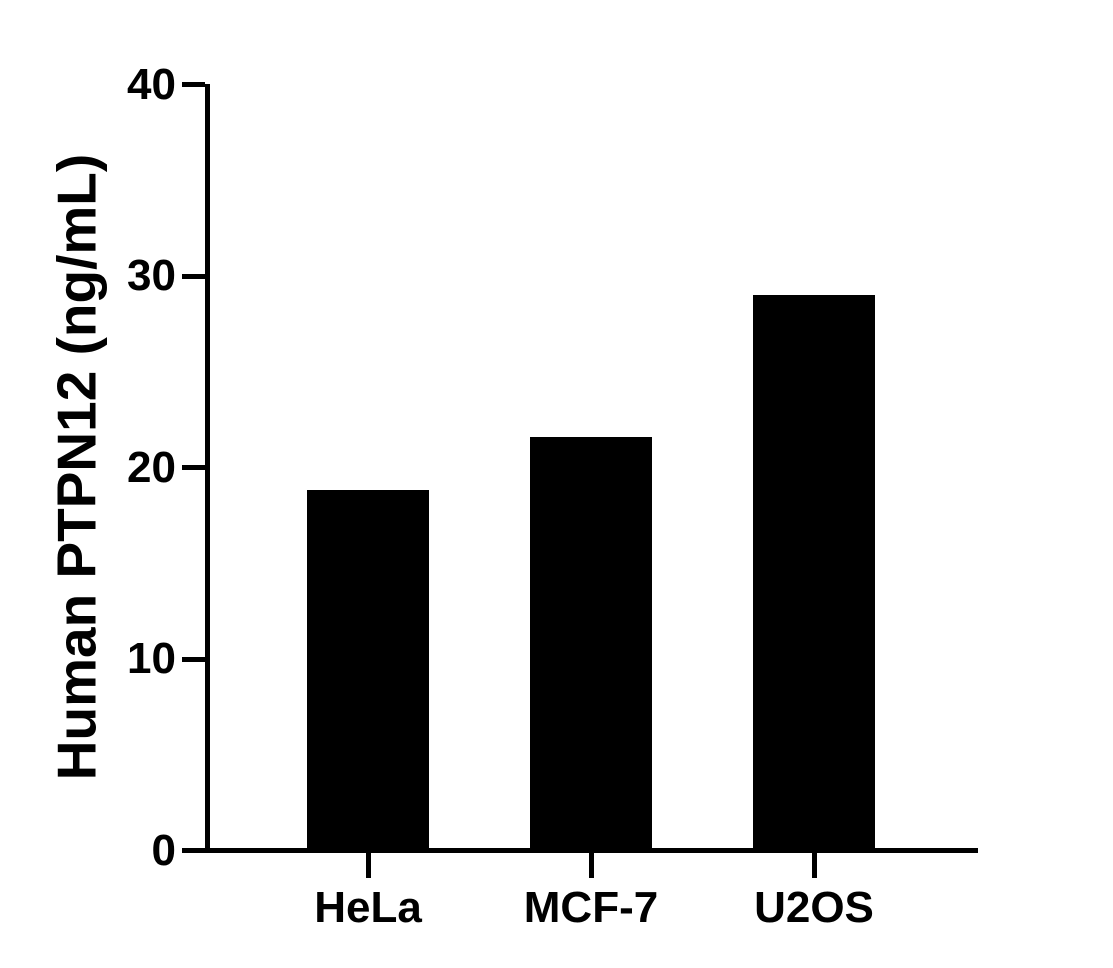 Image resolution: width=1113 pixels, height=968 pixels. I want to click on x-axis-category-label: HeLa, so click(368, 907).